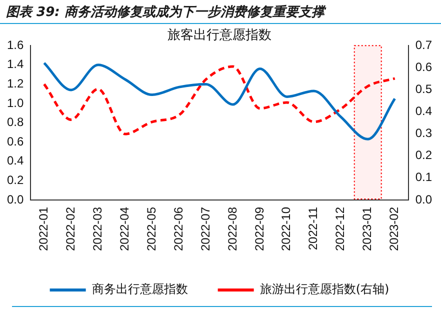 This screenshot has height=324, width=441. Describe the element at coordinates (220, 12) in the screenshot. I see `chart-title: 图表 39: 商务活动修复或成为下一步消费修复重要支撑` at that location.